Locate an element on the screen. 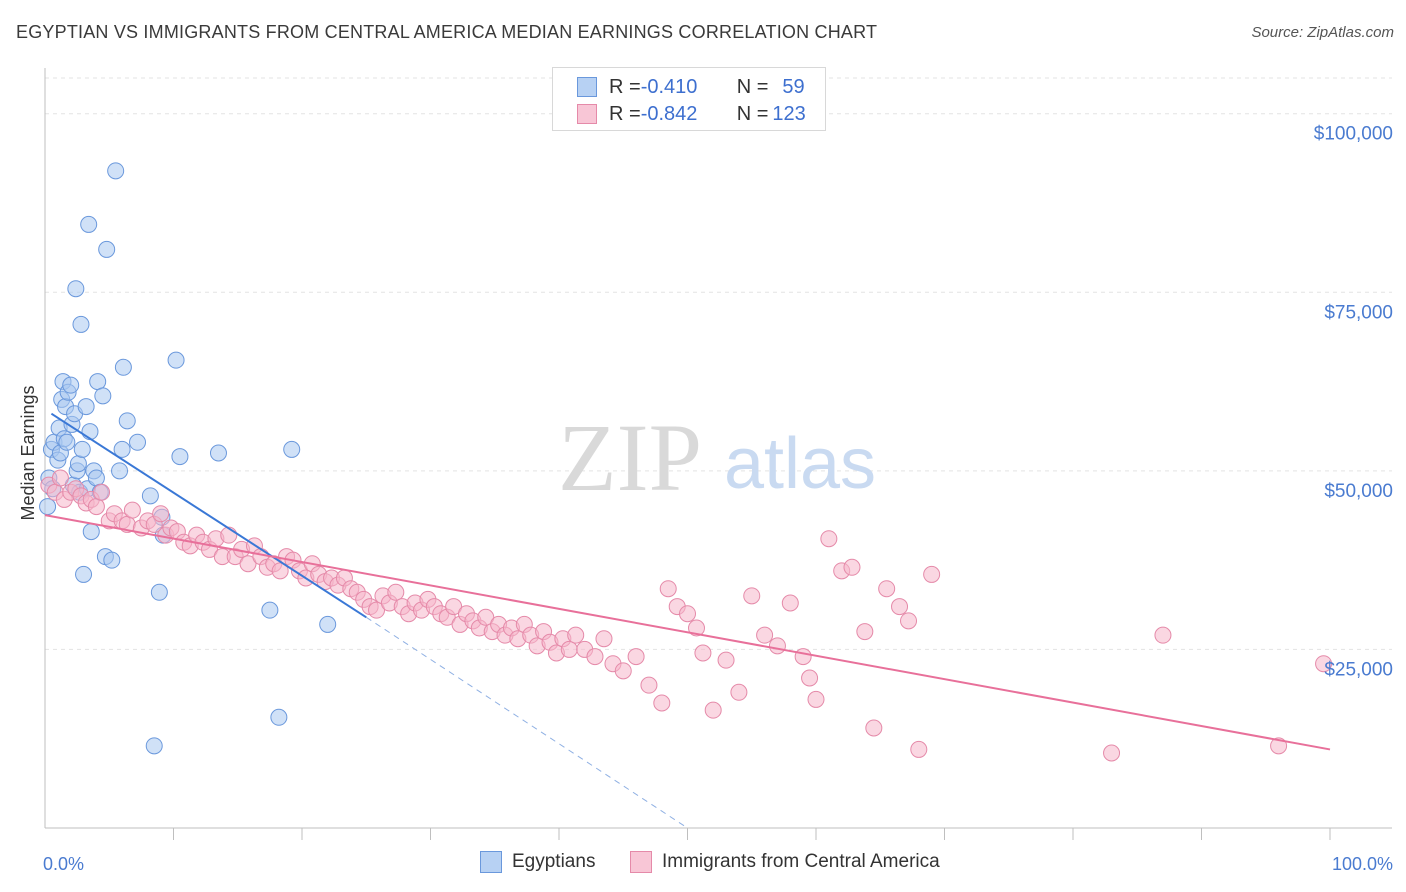 Image resolution: width=1406 pixels, height=892 pixels. legend-n-value: 59 is located at coordinates (793, 86).